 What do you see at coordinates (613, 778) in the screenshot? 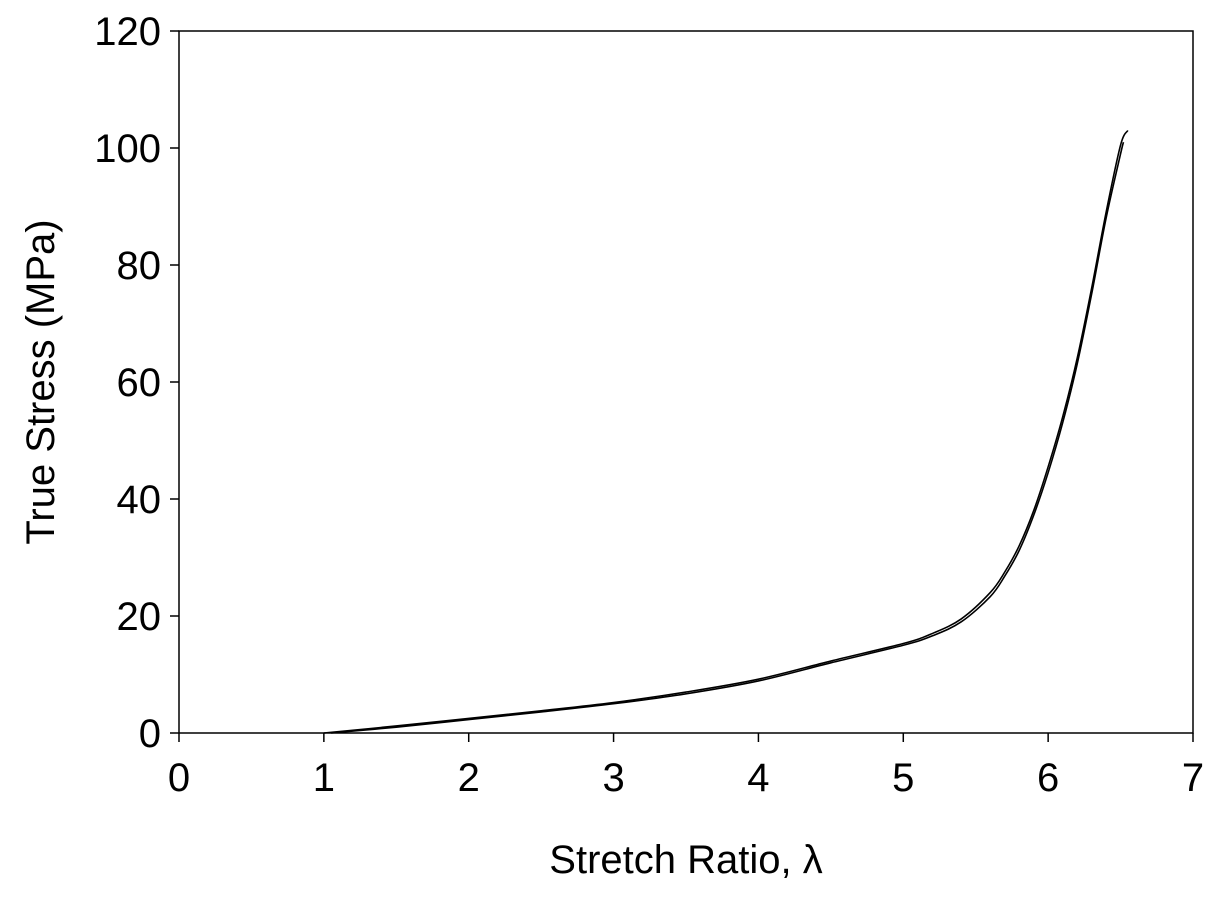
I see `x-tick-label: 3` at bounding box center [613, 778].